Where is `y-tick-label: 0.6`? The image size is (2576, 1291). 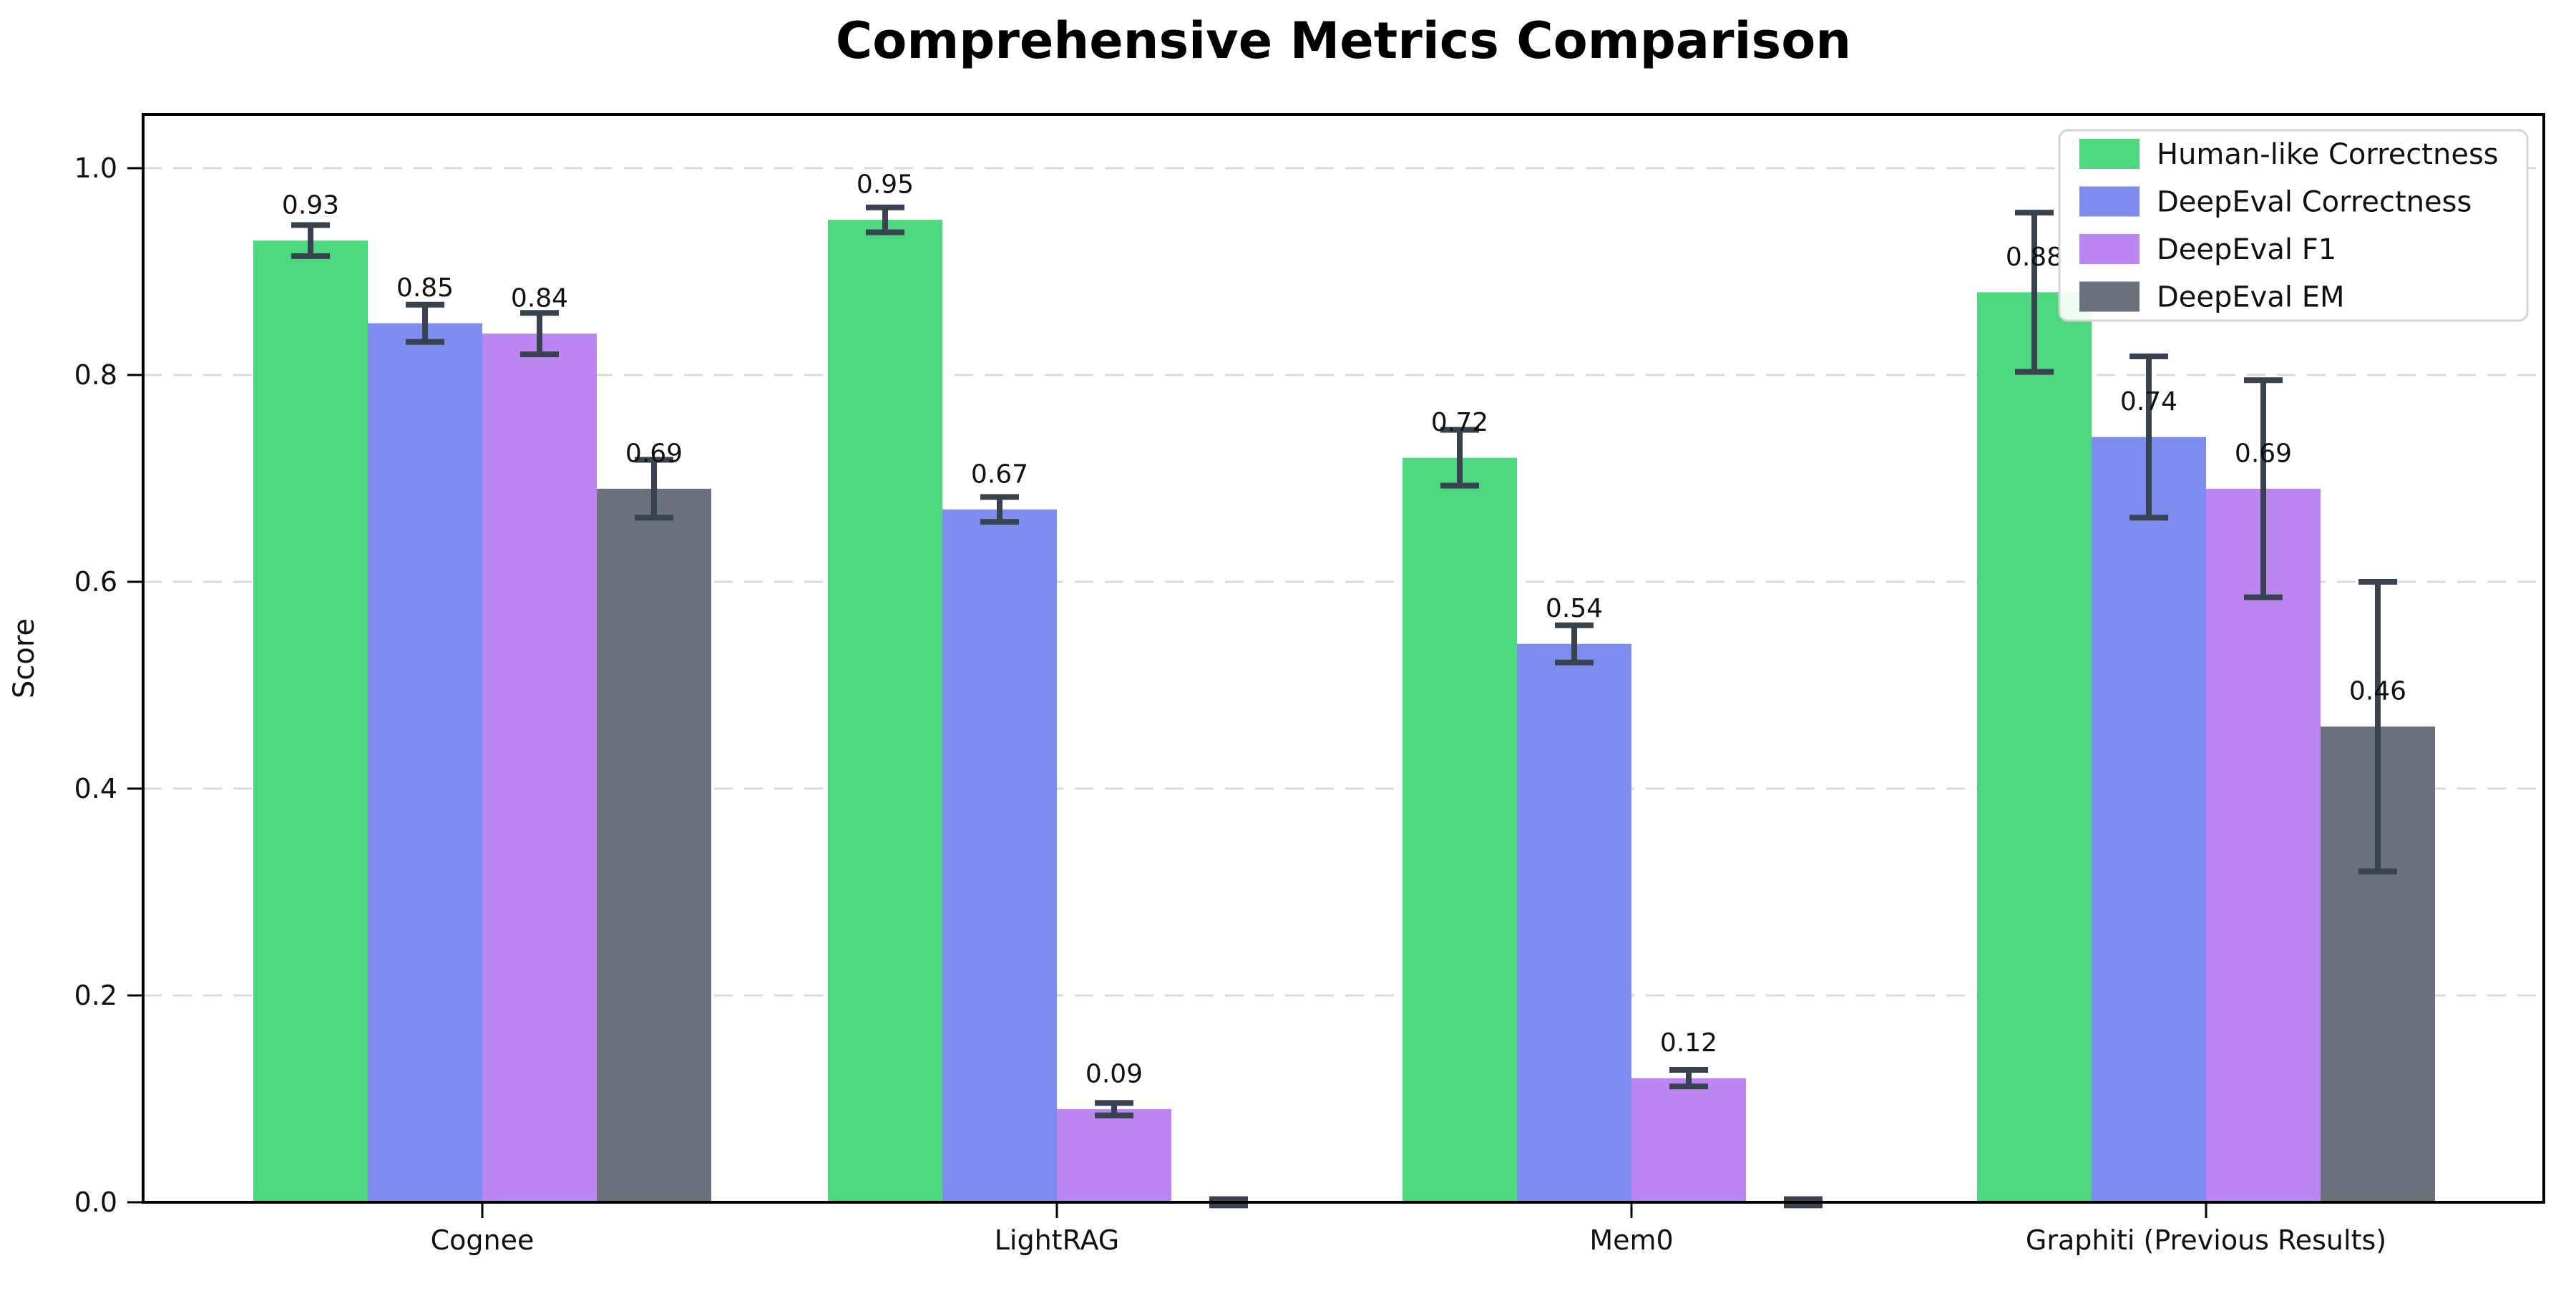
y-tick-label: 0.6 is located at coordinates (95, 582).